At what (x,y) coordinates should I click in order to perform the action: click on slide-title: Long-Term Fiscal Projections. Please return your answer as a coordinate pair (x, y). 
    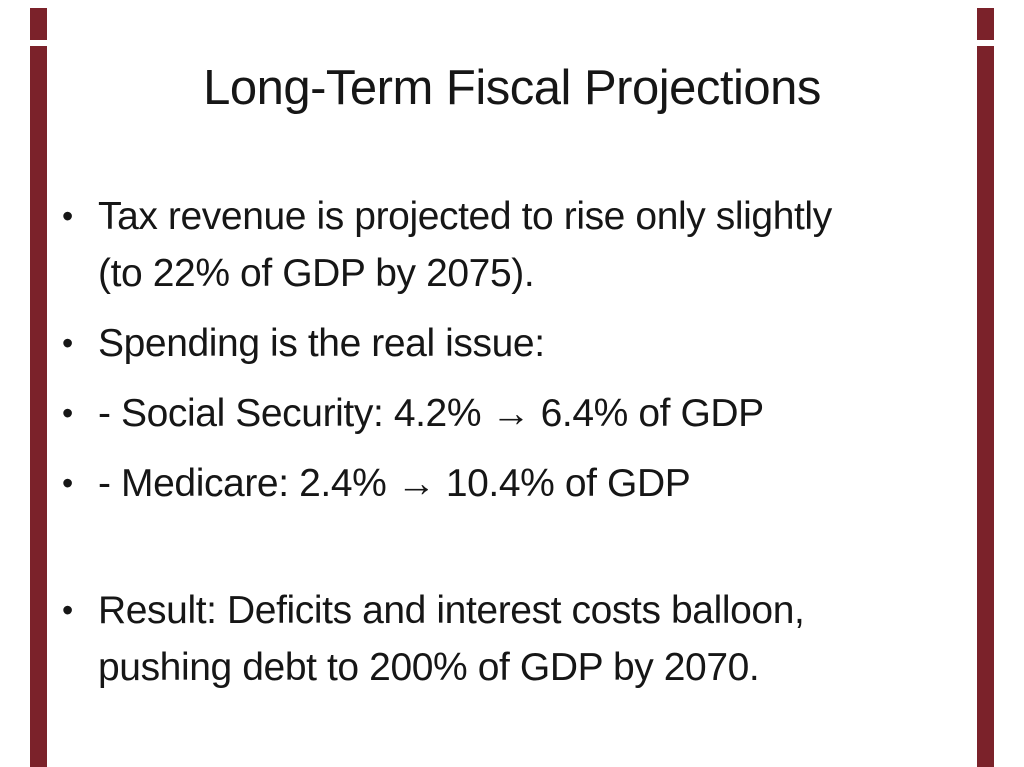
    Looking at the image, I should click on (512, 88).